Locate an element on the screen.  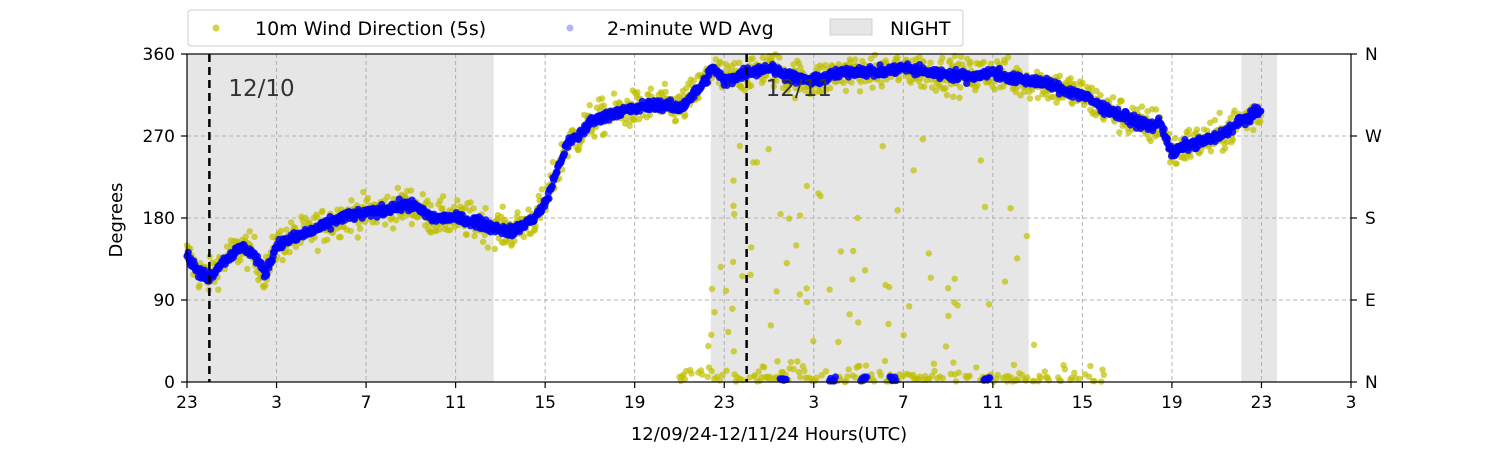
y-axis-label: Degrees is located at coordinates (116, 220).